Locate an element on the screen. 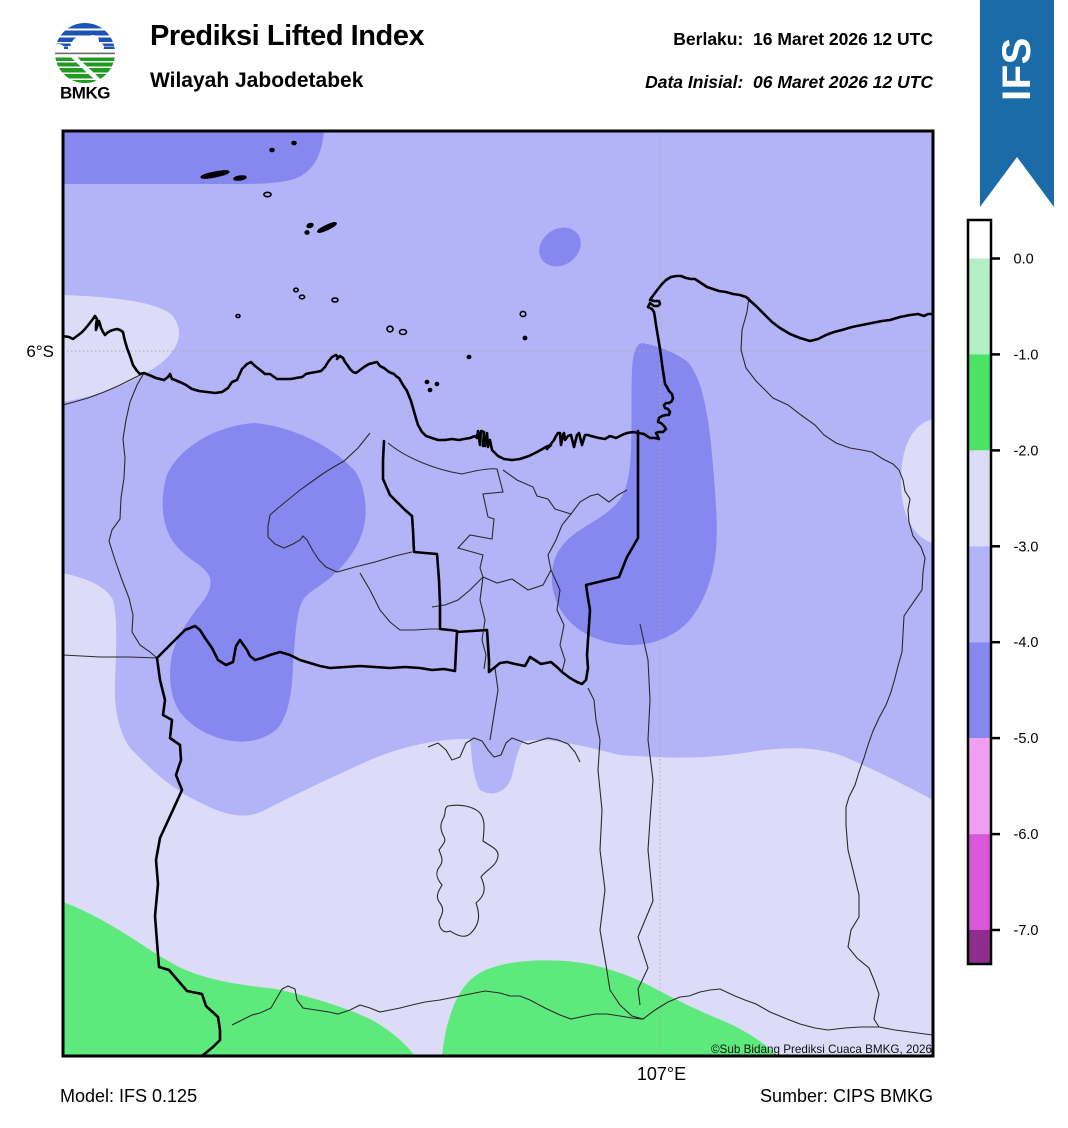  svg-text: -5.0 is located at coordinates (1026, 739).